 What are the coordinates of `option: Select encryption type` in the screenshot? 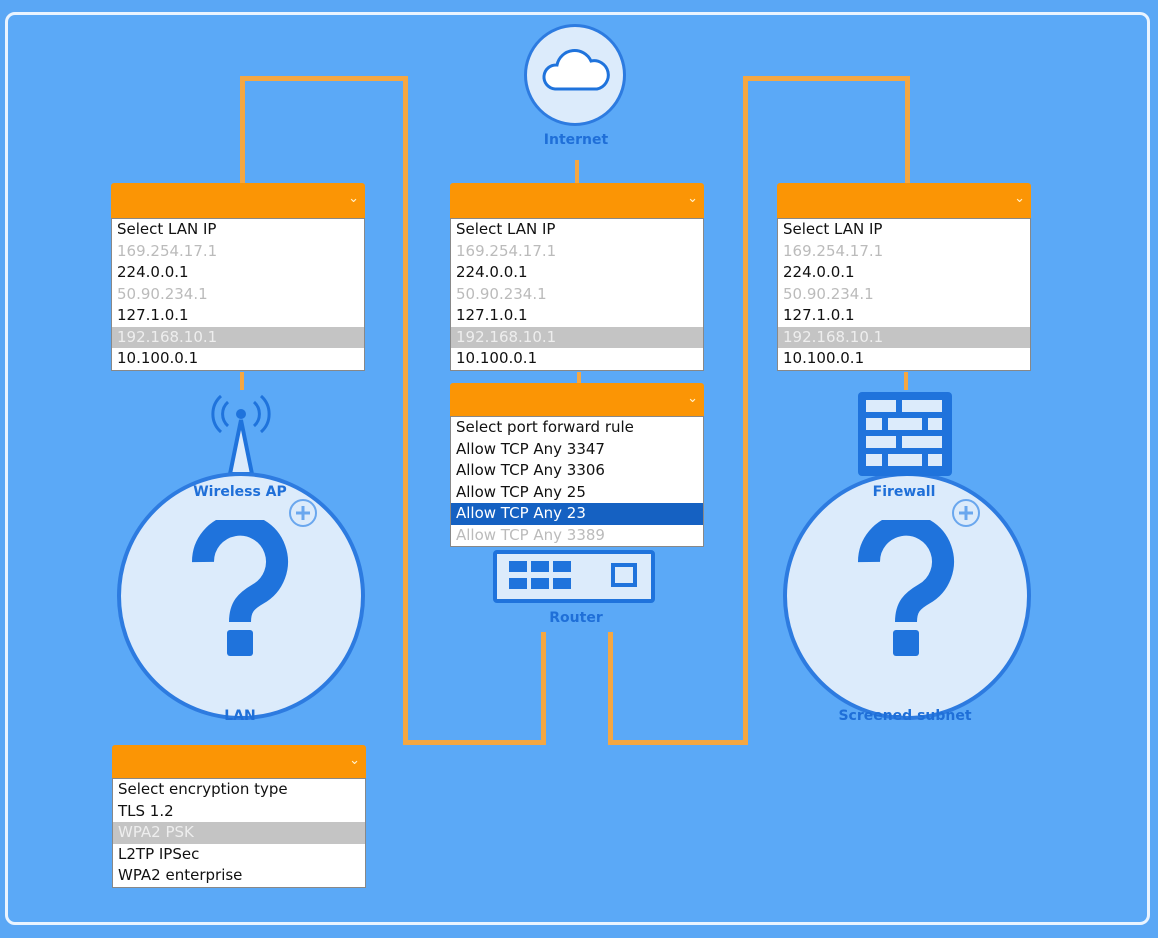 It's located at (203, 789).